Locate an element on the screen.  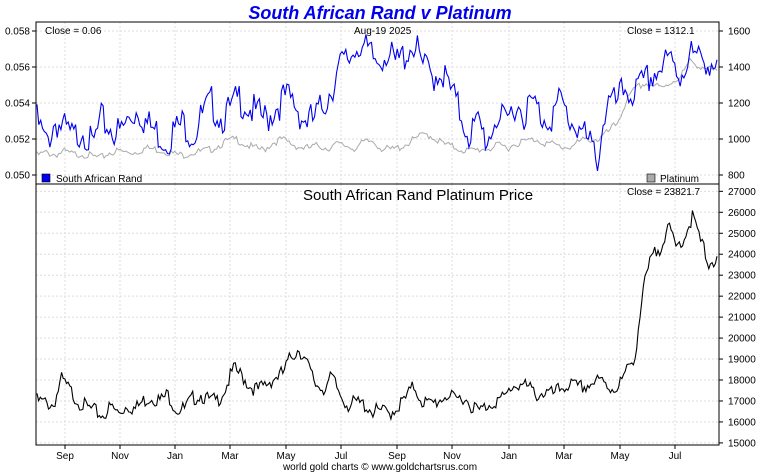
right-tick-label: 1000 is located at coordinates (739, 140).